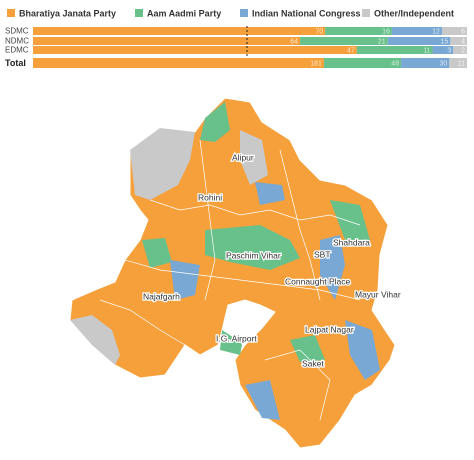 The width and height of the screenshot is (474, 460). I want to click on map-label: Saket, so click(313, 363).